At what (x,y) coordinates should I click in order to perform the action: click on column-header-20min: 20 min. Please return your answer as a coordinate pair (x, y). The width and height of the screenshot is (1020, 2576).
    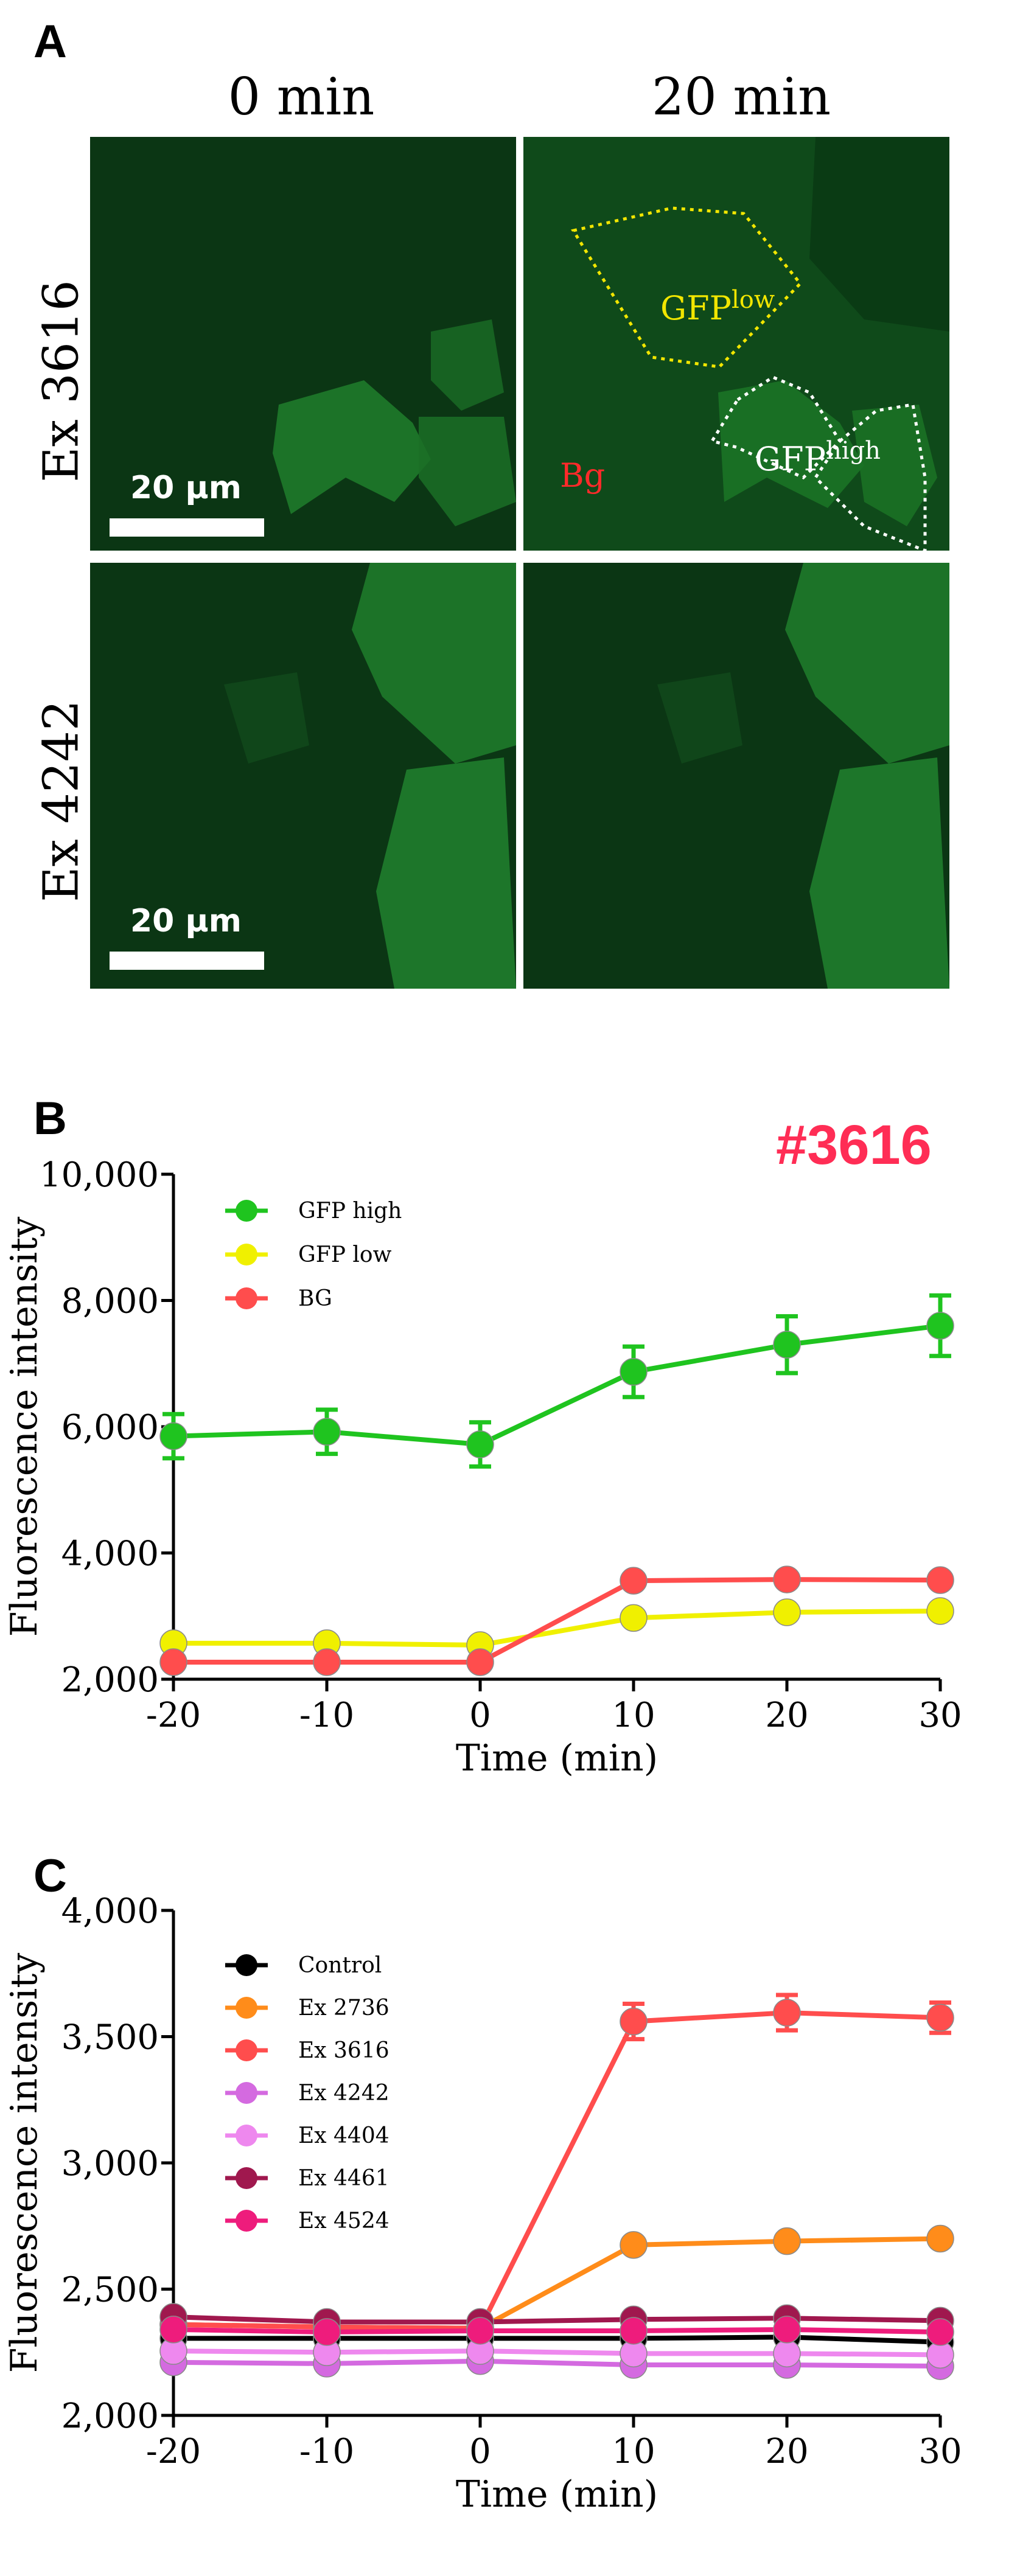
    Looking at the image, I should click on (741, 97).